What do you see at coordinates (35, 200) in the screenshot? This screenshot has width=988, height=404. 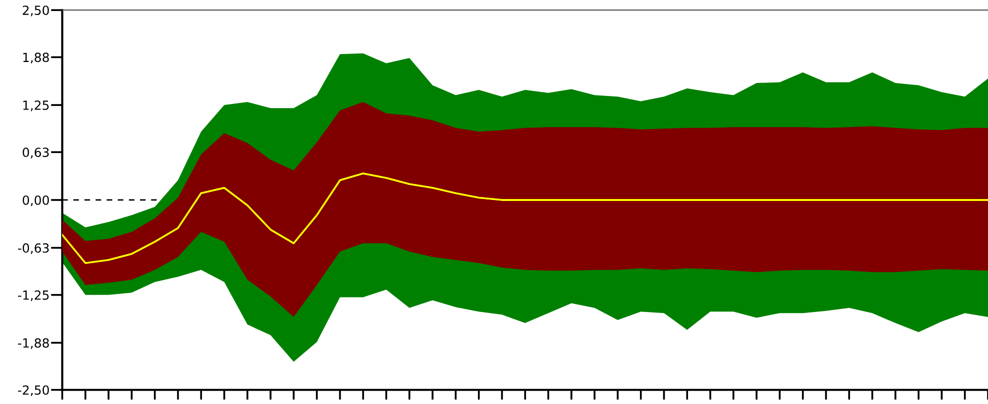 I see `y-tick-label: 0,00` at bounding box center [35, 200].